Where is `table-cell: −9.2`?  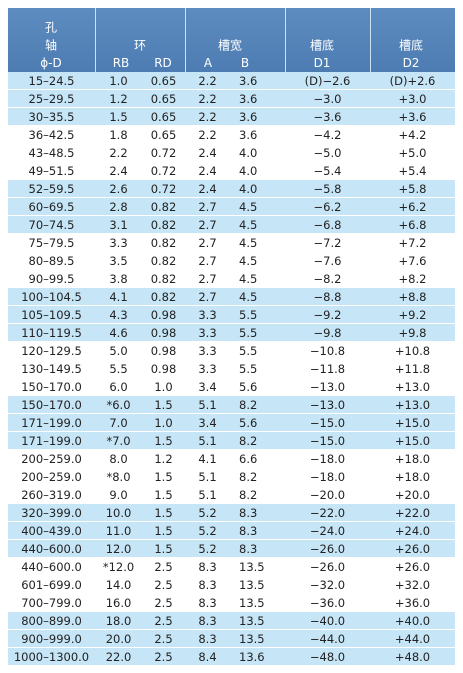
table-cell: −9.2 is located at coordinates (327, 315).